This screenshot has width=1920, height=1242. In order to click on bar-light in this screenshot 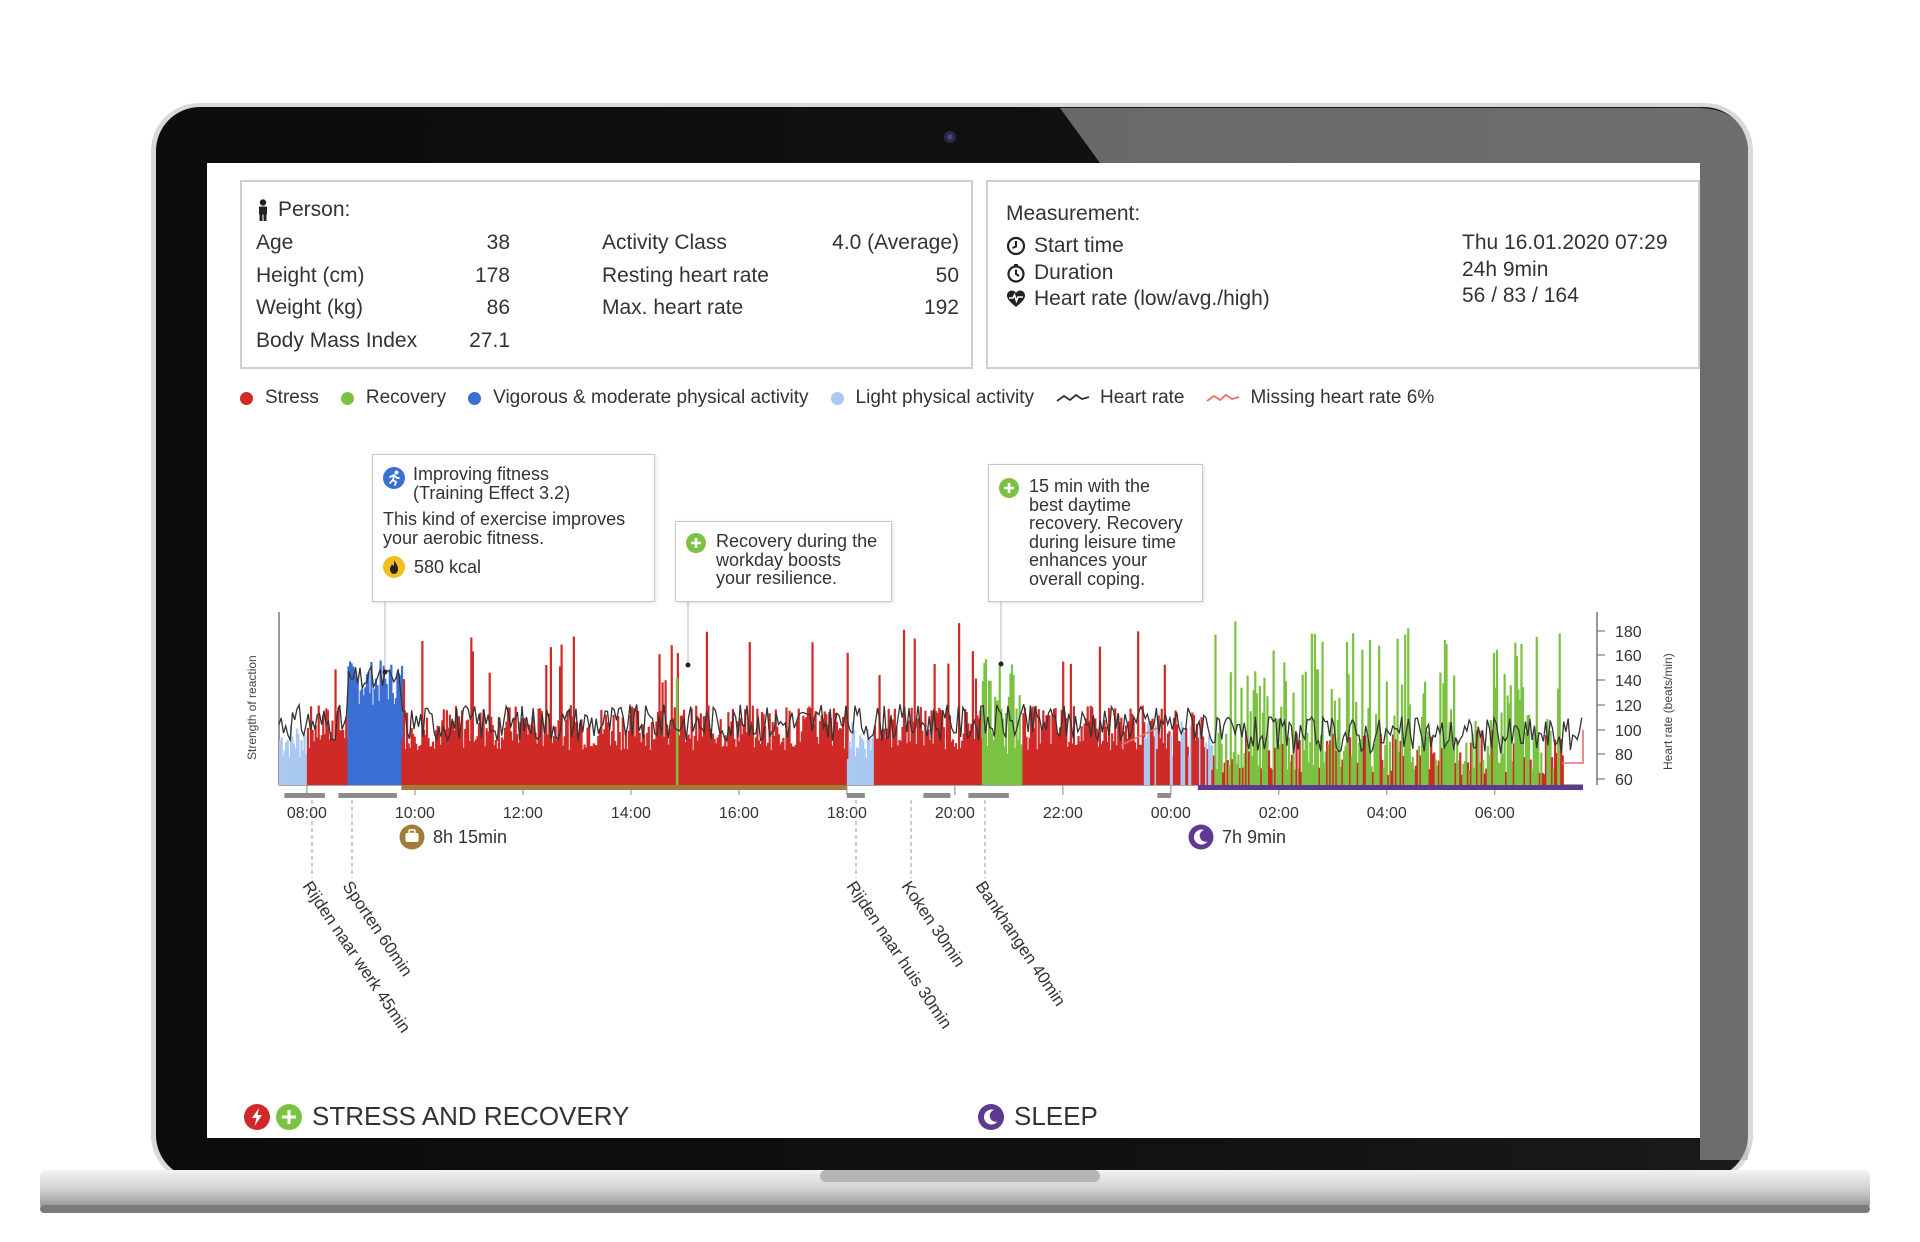, I will do `click(293, 764)`.